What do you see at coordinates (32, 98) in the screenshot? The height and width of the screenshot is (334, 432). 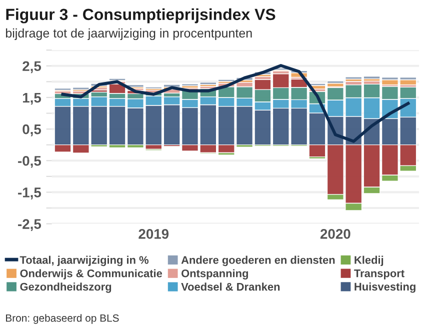 I see `y-tick-label: 1,5` at bounding box center [32, 98].